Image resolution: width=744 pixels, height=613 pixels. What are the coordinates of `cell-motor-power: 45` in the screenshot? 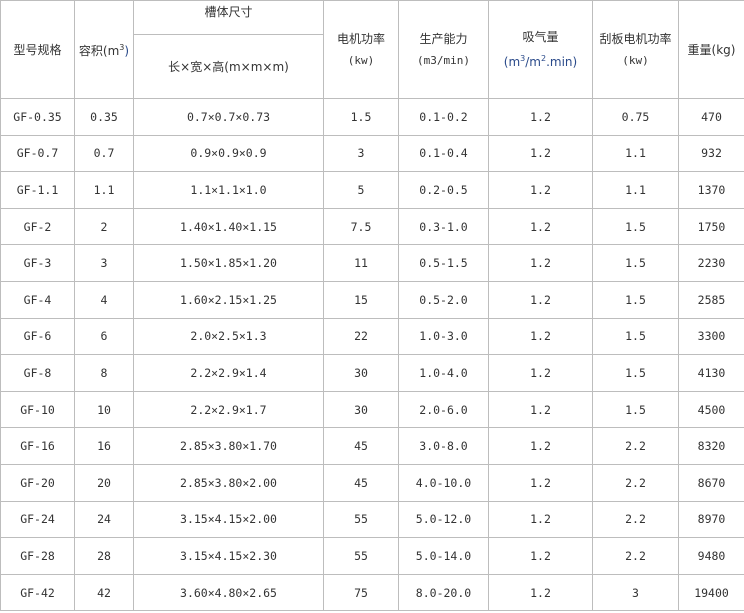 It's located at (361, 482).